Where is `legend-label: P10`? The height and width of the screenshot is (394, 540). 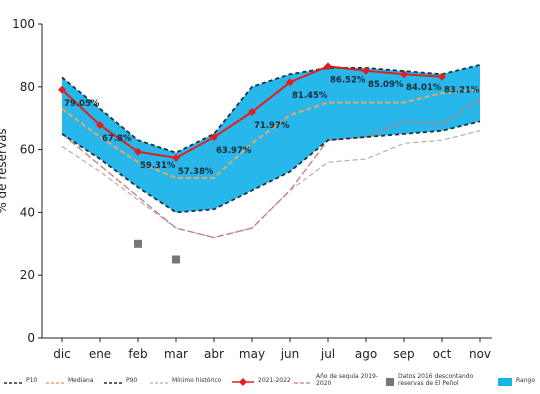
legend-label: P10 is located at coordinates (32, 380).